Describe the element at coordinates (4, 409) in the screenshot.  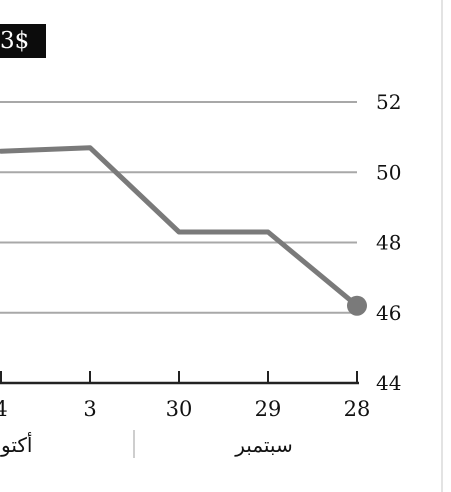
I see `x-tick-label: 4` at that location.